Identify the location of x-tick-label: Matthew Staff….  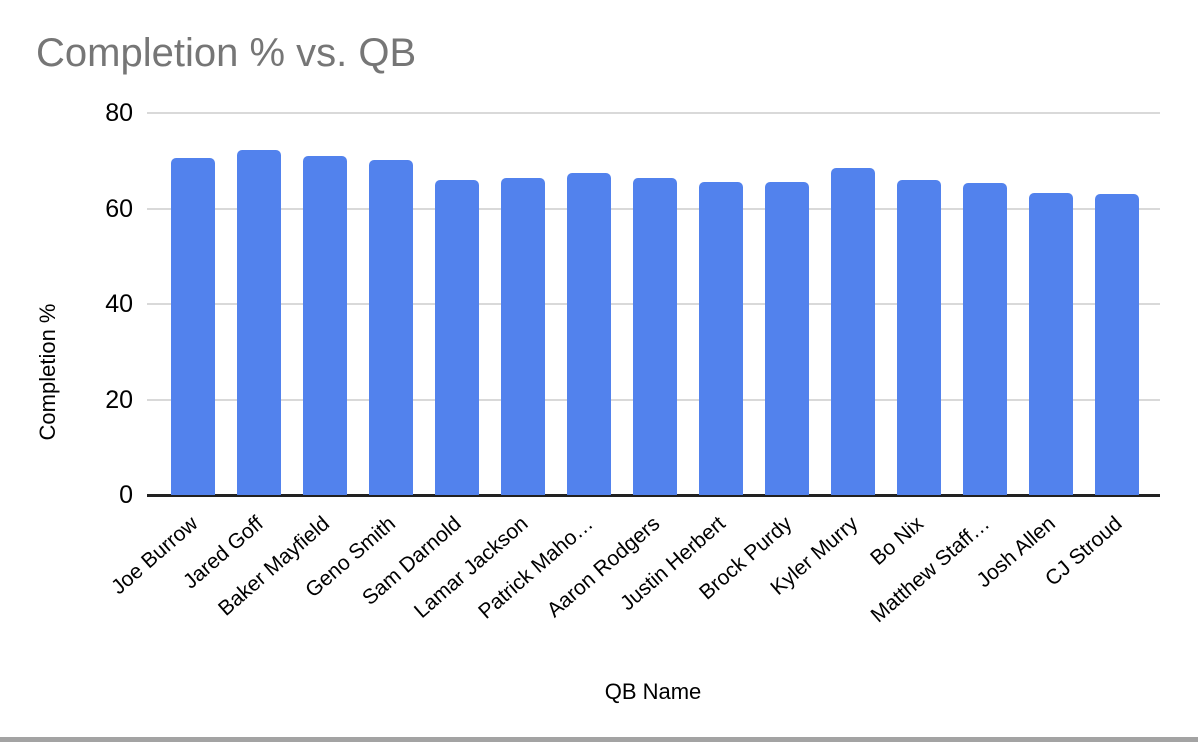
(930, 570).